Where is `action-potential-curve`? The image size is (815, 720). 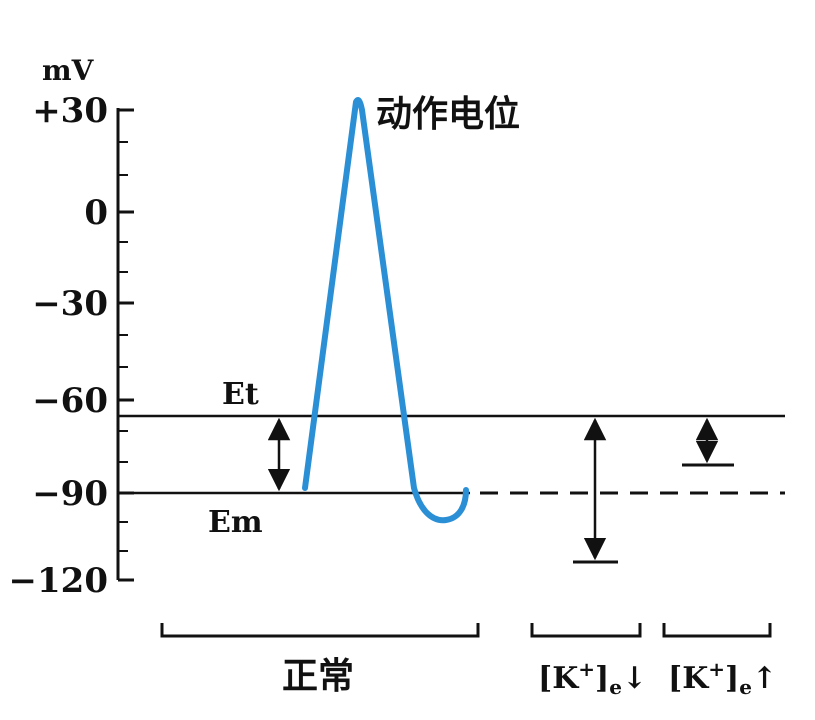
action-potential-curve is located at coordinates (385, 310).